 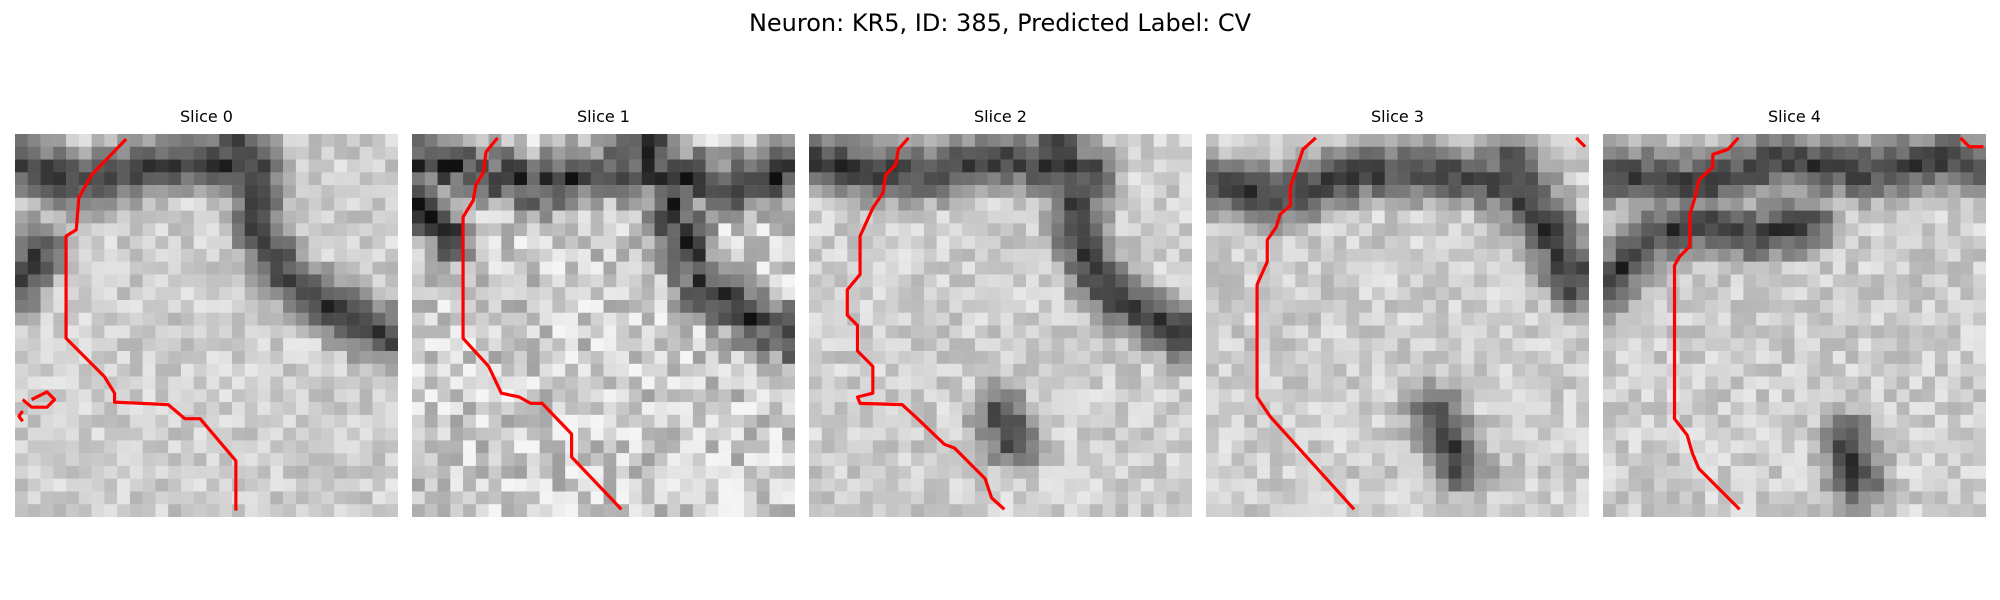 What do you see at coordinates (1971, 142) in the screenshot?
I see `neuron-contour-4b` at bounding box center [1971, 142].